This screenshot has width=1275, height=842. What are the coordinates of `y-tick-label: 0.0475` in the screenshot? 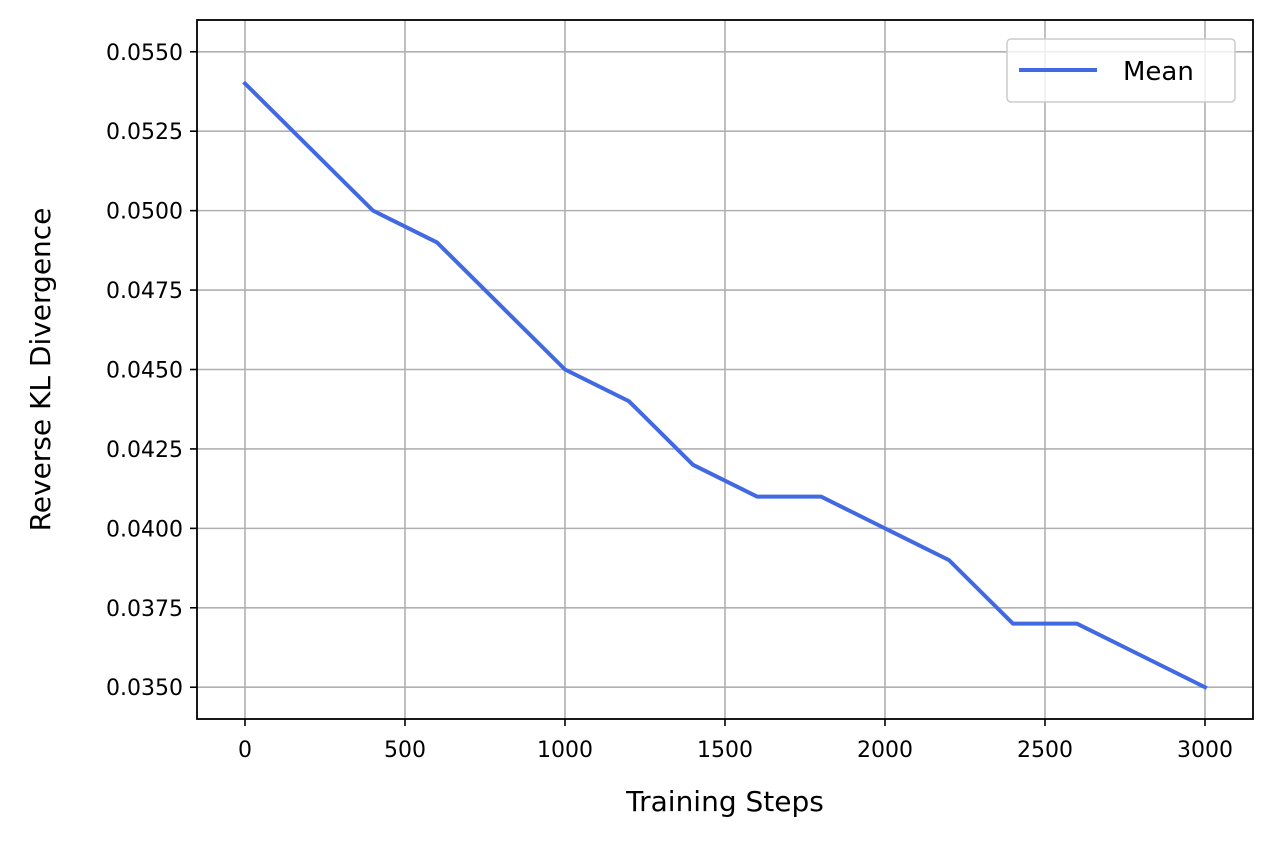 It's located at (144, 291).